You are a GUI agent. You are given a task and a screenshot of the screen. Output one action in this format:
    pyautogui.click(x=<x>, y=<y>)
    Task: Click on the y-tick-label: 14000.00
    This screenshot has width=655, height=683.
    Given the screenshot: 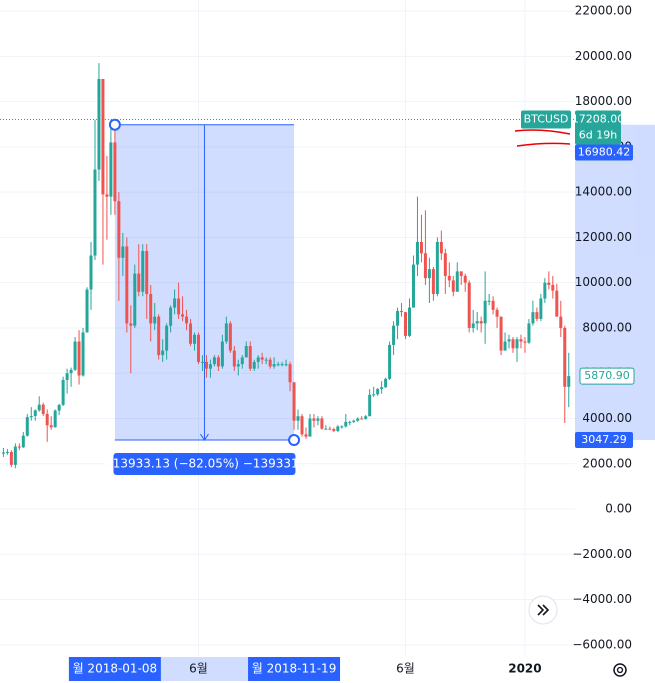 What is the action you would take?
    pyautogui.click(x=603, y=192)
    